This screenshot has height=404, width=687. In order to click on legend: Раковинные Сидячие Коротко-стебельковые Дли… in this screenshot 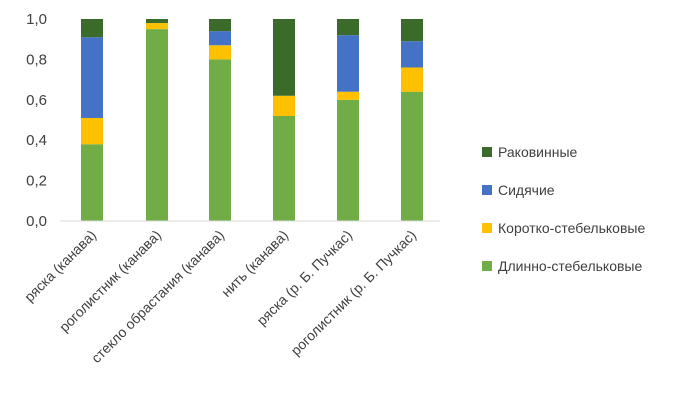, I will do `click(563, 209)`.